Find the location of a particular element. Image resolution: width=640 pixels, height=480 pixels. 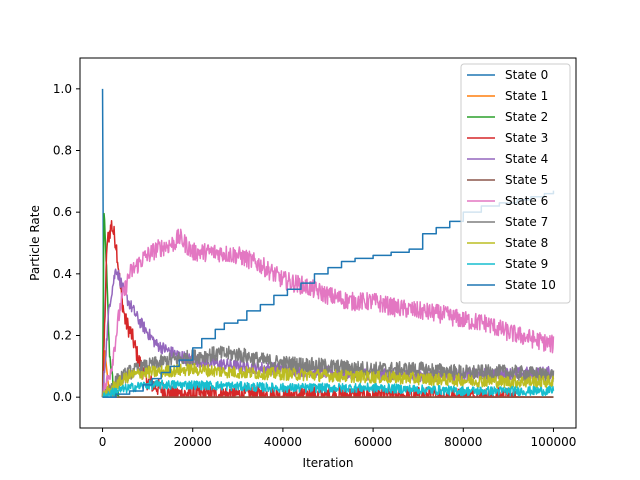

legend-label: State 1 is located at coordinates (526, 96).